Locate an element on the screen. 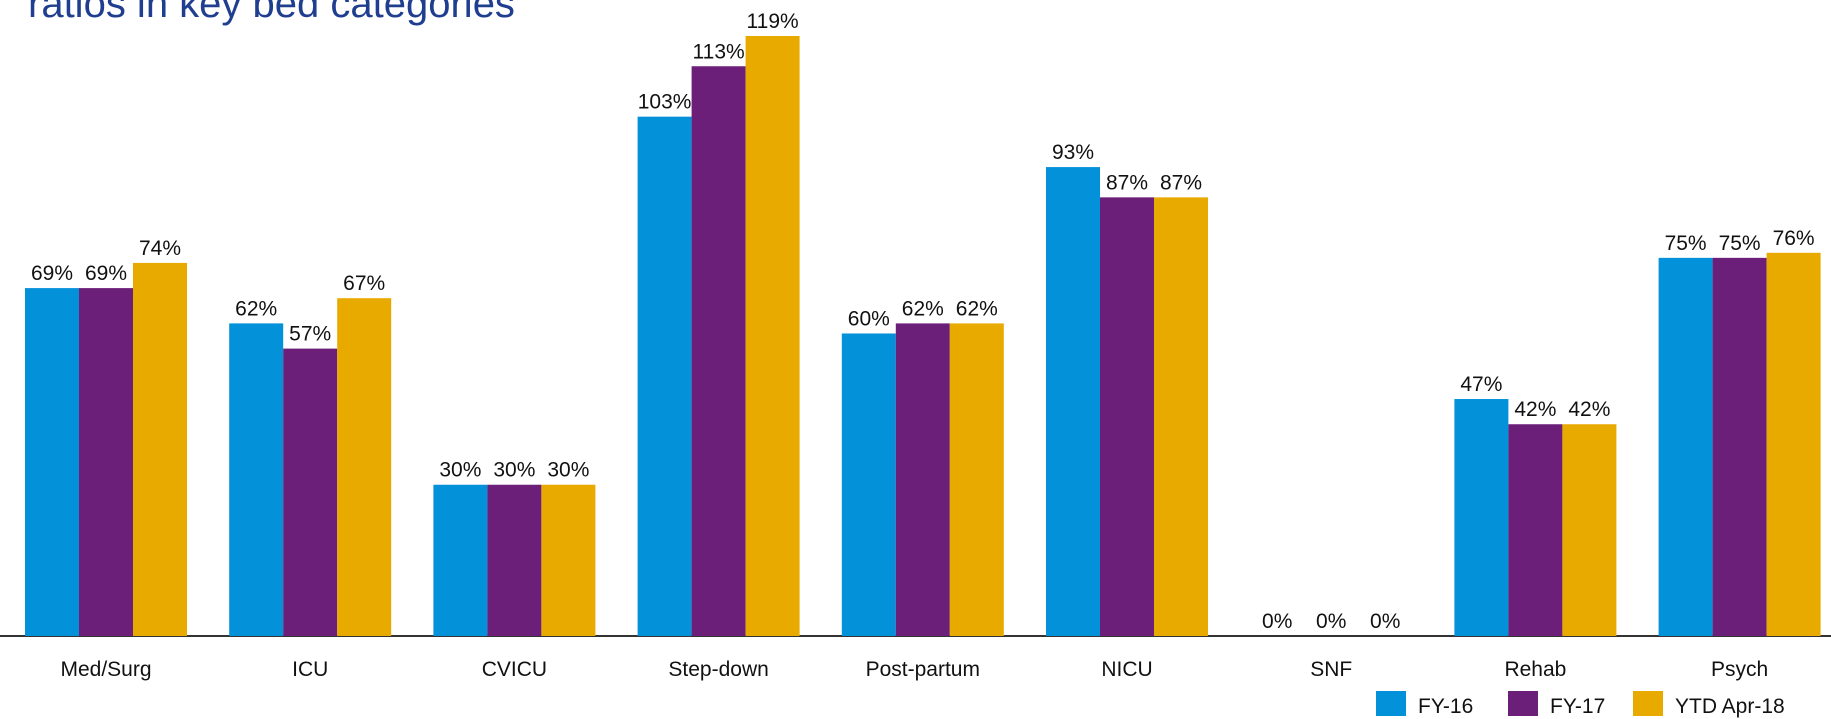 The image size is (1831, 719). chart-title: ratios in key bed categories is located at coordinates (271, 13).